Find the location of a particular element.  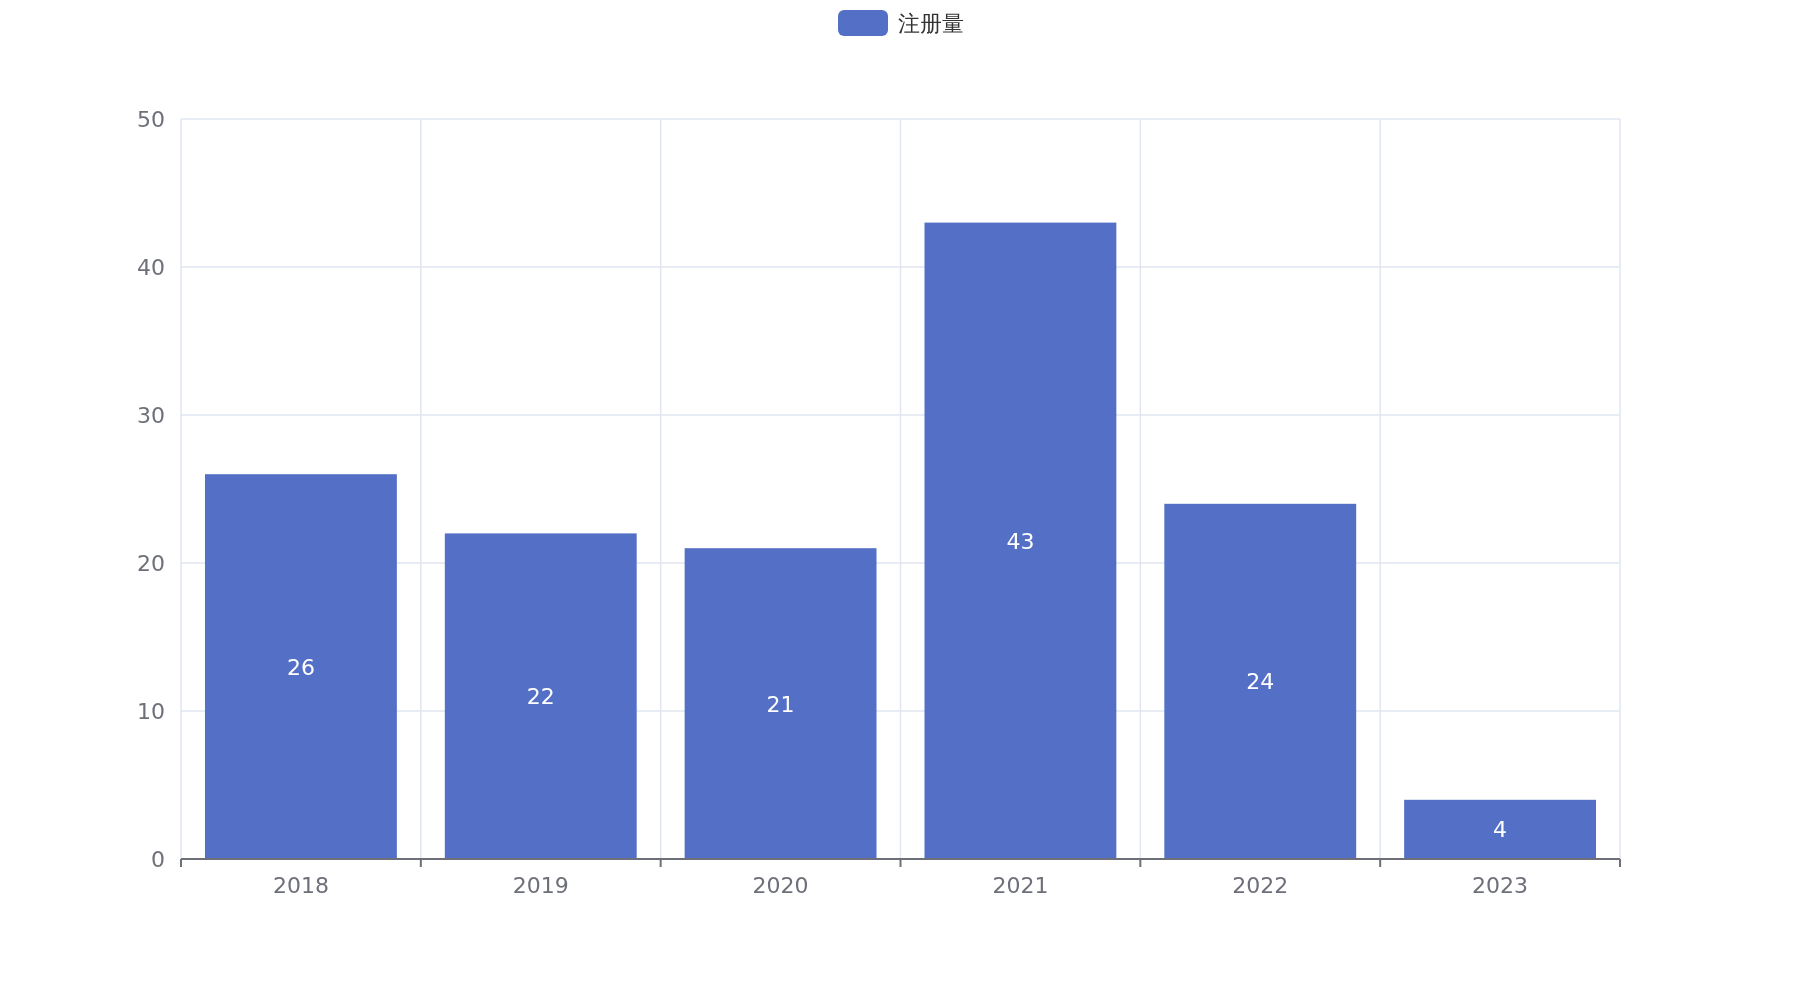

x-tick-label: 2023 is located at coordinates (1500, 885).